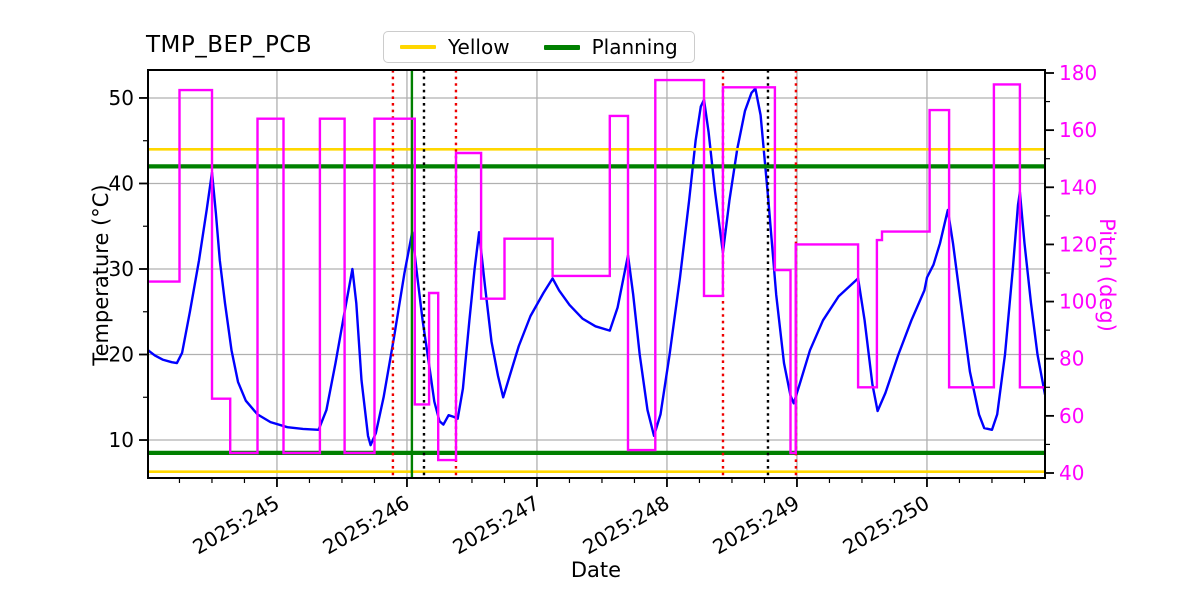 This screenshot has height=600, width=1200. I want to click on y-right-tick-label: 80, so click(1071, 359).